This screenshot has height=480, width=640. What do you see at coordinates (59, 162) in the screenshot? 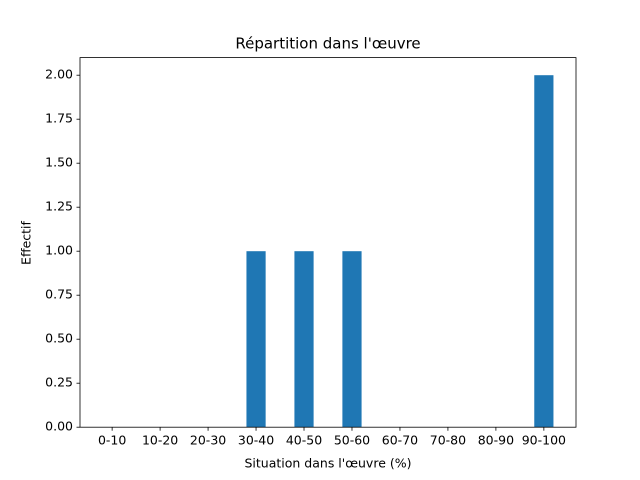
I see `y-tick-label: 1.50` at bounding box center [59, 162].